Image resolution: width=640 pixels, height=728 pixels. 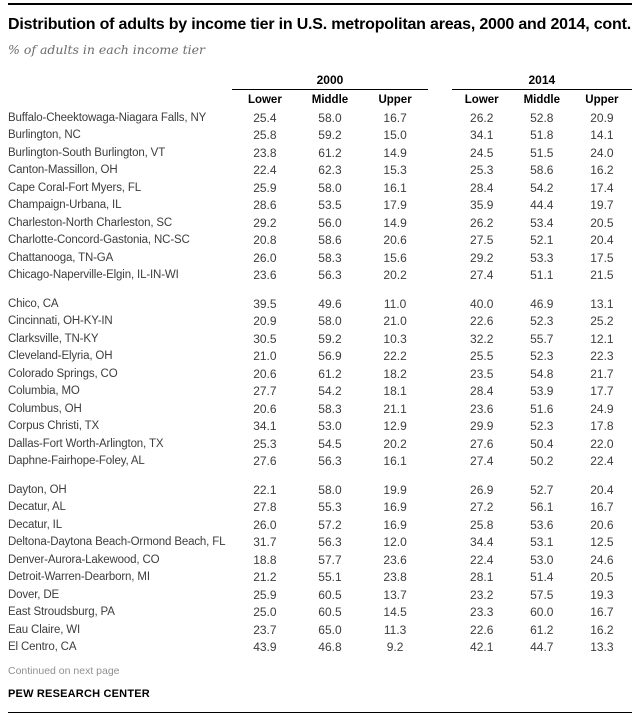 What do you see at coordinates (542, 170) in the screenshot?
I see `value-2014-middle: 58.6` at bounding box center [542, 170].